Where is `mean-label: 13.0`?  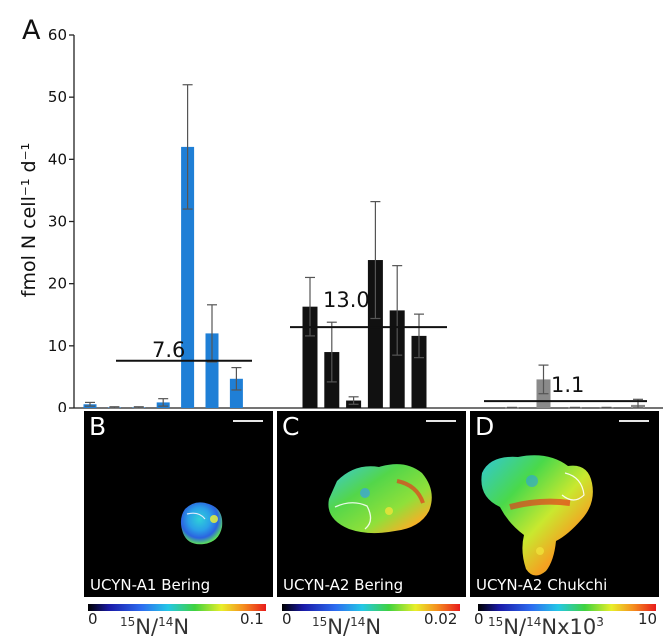
mean-label: 13.0 is located at coordinates (346, 300).